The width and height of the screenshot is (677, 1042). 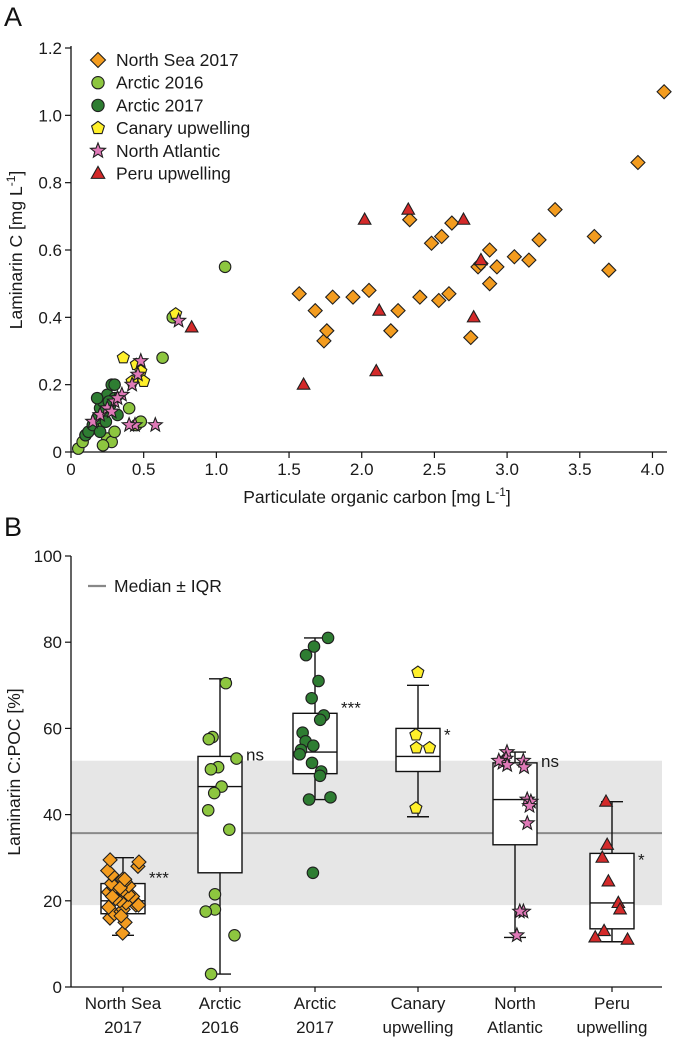 What do you see at coordinates (362, 469) in the screenshot?
I see `x-tick-label: 2.0` at bounding box center [362, 469].